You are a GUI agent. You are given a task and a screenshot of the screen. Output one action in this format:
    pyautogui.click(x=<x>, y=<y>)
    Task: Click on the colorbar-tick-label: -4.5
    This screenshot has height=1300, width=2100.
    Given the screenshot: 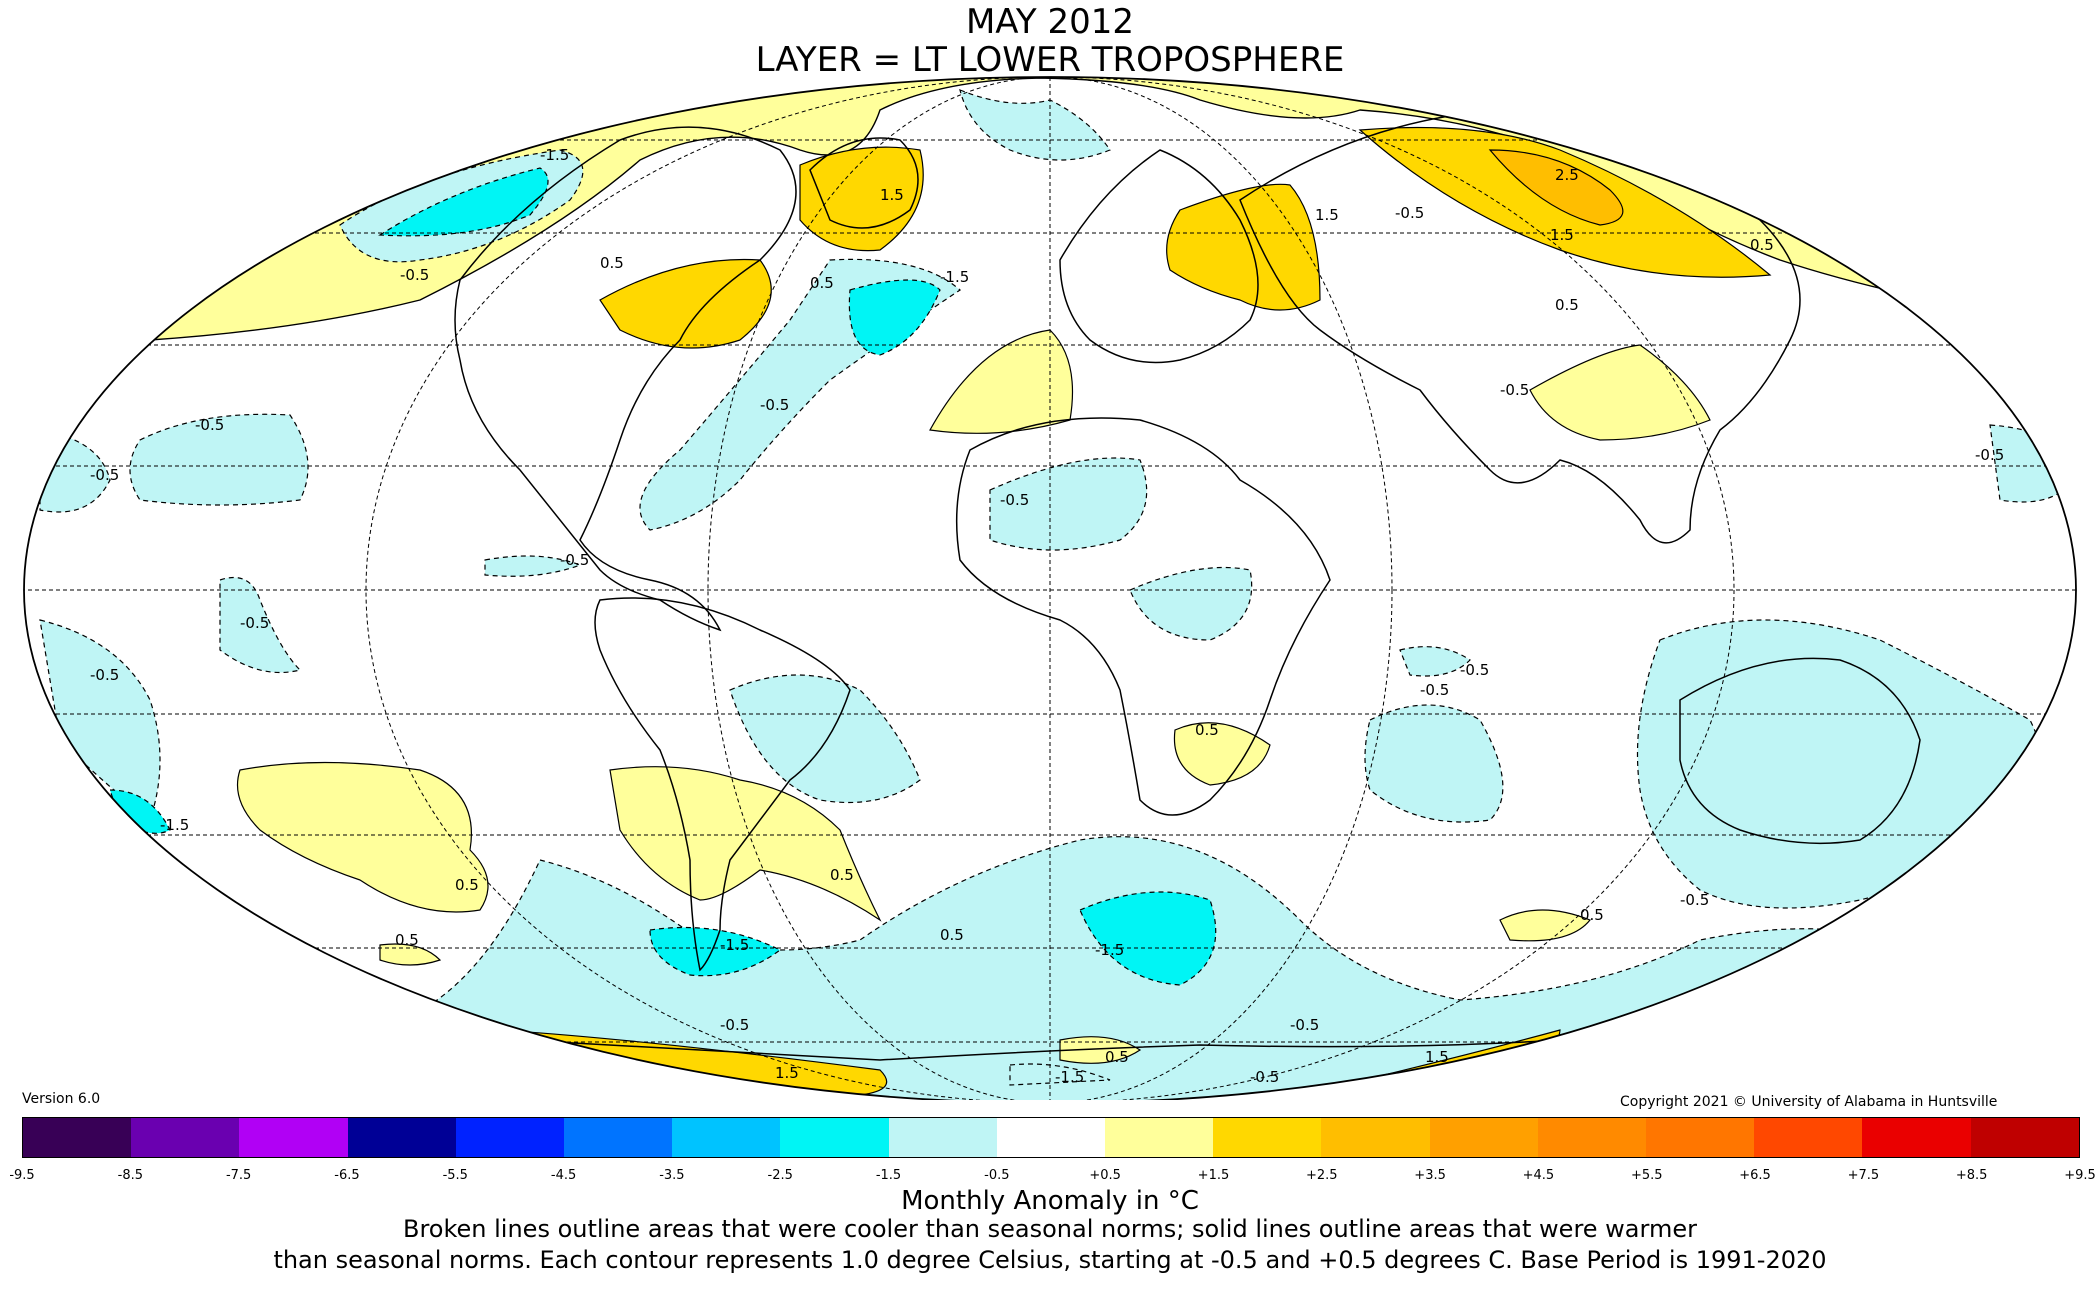 What is the action you would take?
    pyautogui.click(x=563, y=1175)
    